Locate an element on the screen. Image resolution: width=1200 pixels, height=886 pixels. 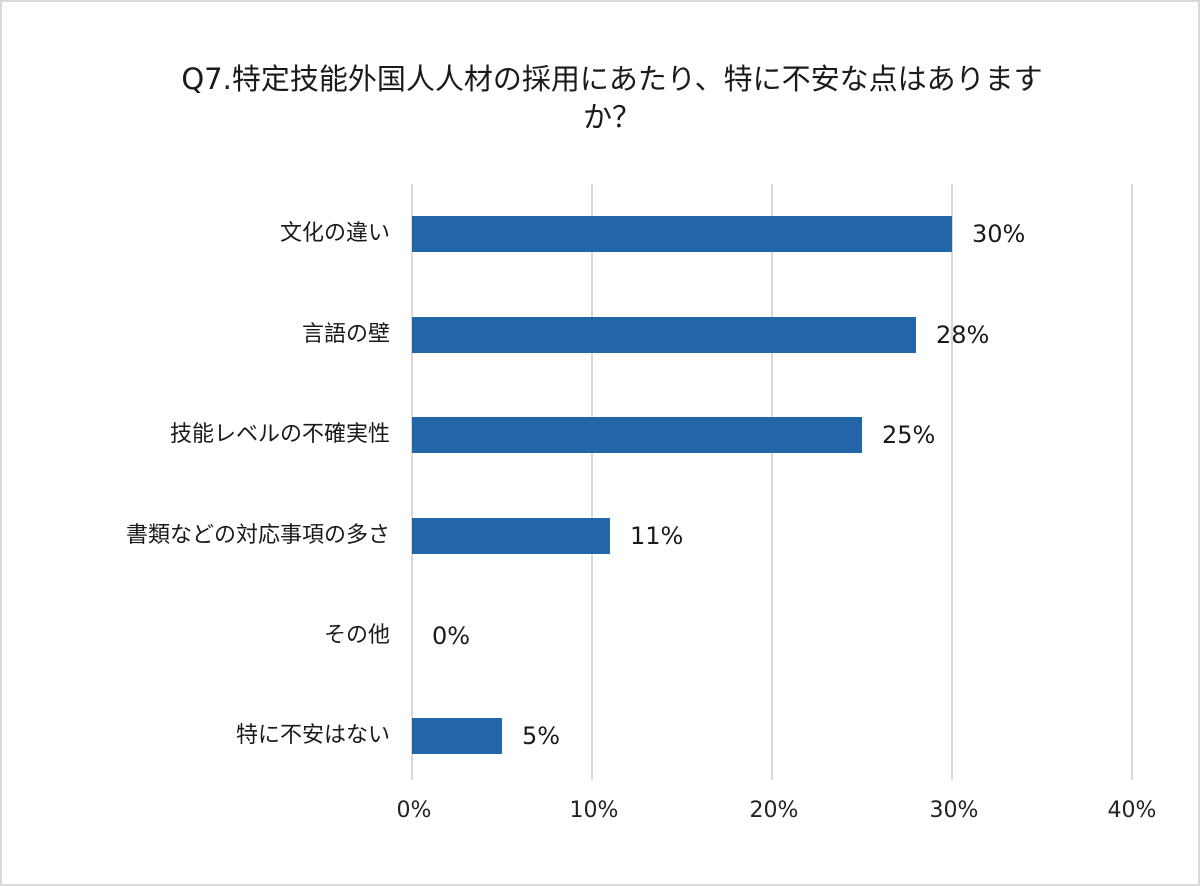
value-label: 11% is located at coordinates (657, 536).